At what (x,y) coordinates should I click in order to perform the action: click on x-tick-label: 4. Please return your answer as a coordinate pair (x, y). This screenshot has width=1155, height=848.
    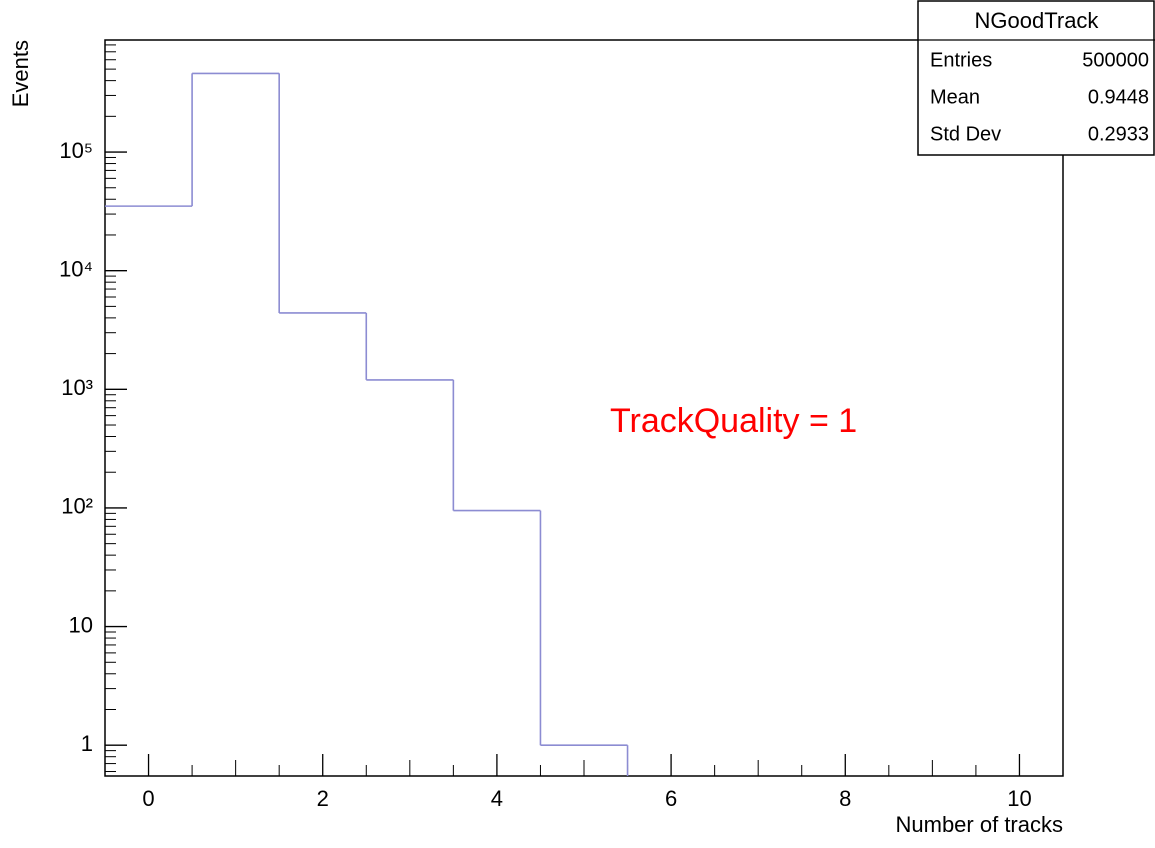
    Looking at the image, I should click on (497, 798).